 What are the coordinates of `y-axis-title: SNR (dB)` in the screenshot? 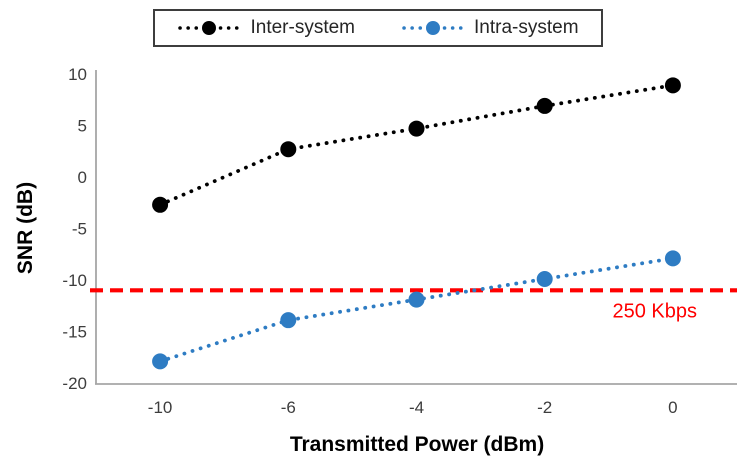 It's located at (25, 228).